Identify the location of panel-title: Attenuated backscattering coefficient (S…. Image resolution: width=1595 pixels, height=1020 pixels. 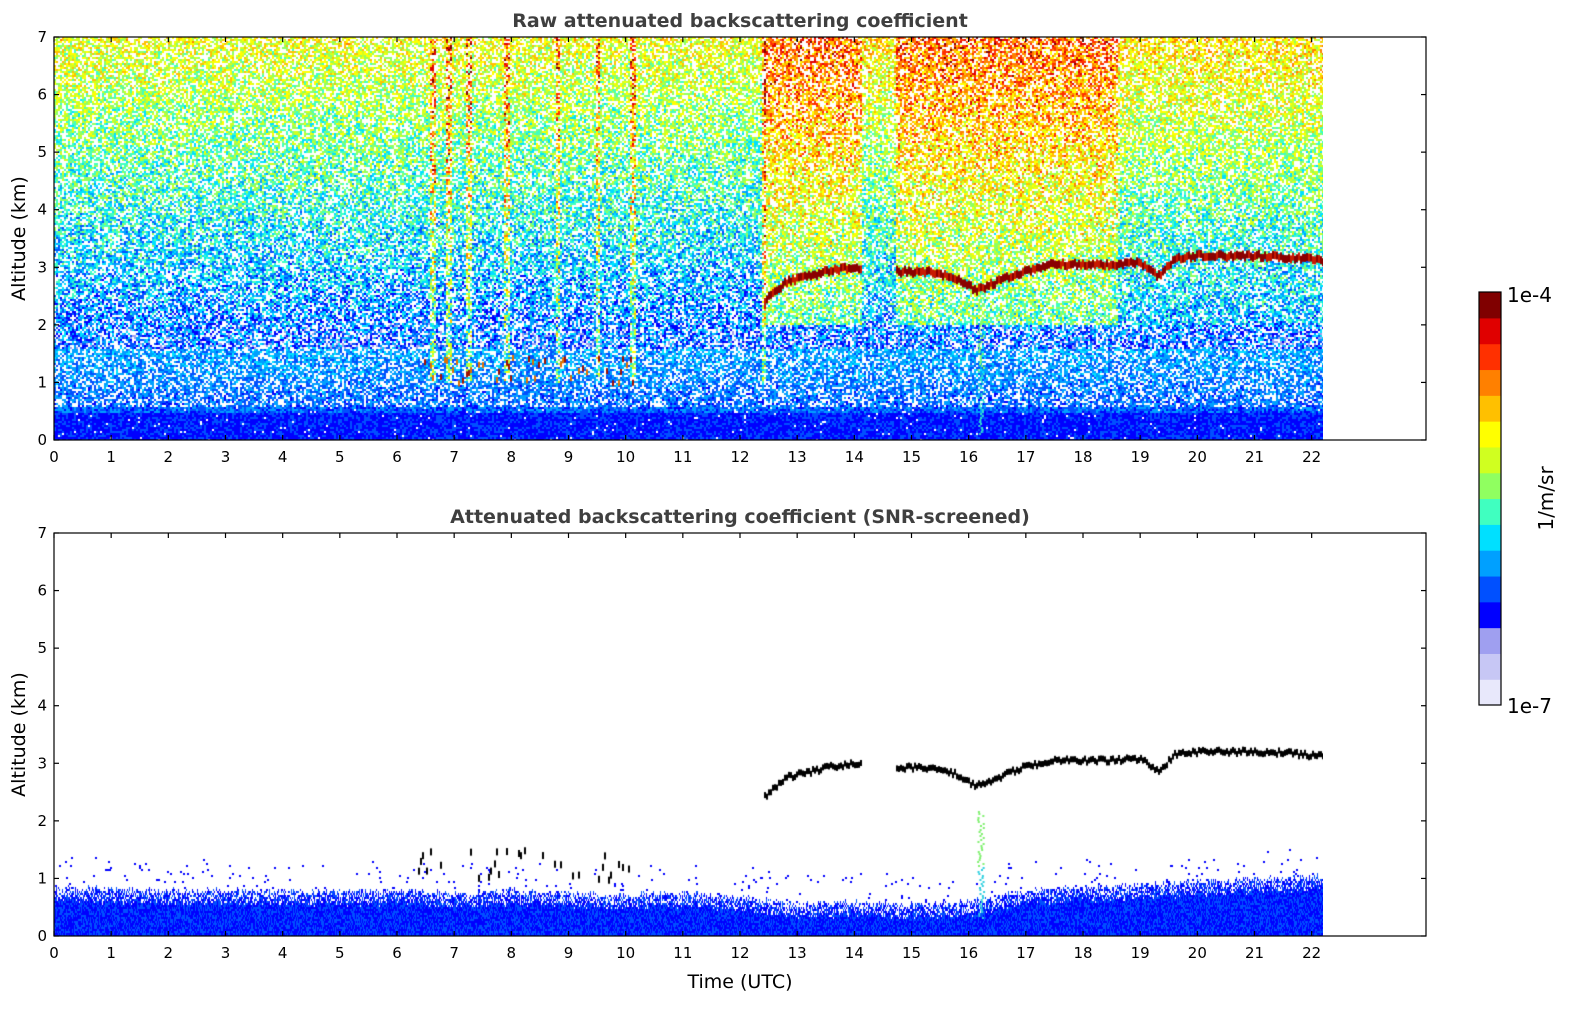
(740, 517).